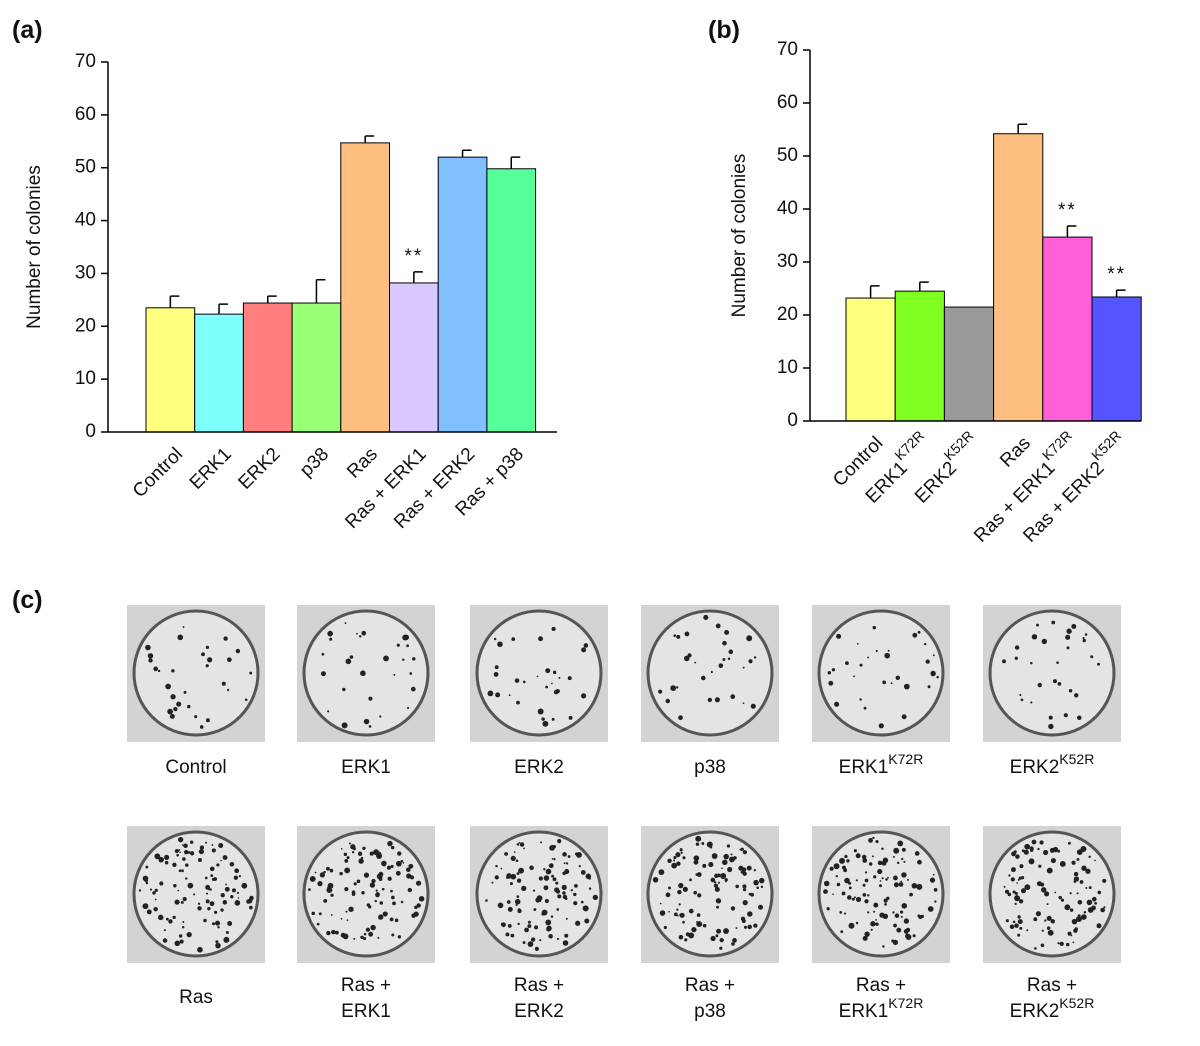  I want to click on x-tick-label: ERK2, so click(259, 469).